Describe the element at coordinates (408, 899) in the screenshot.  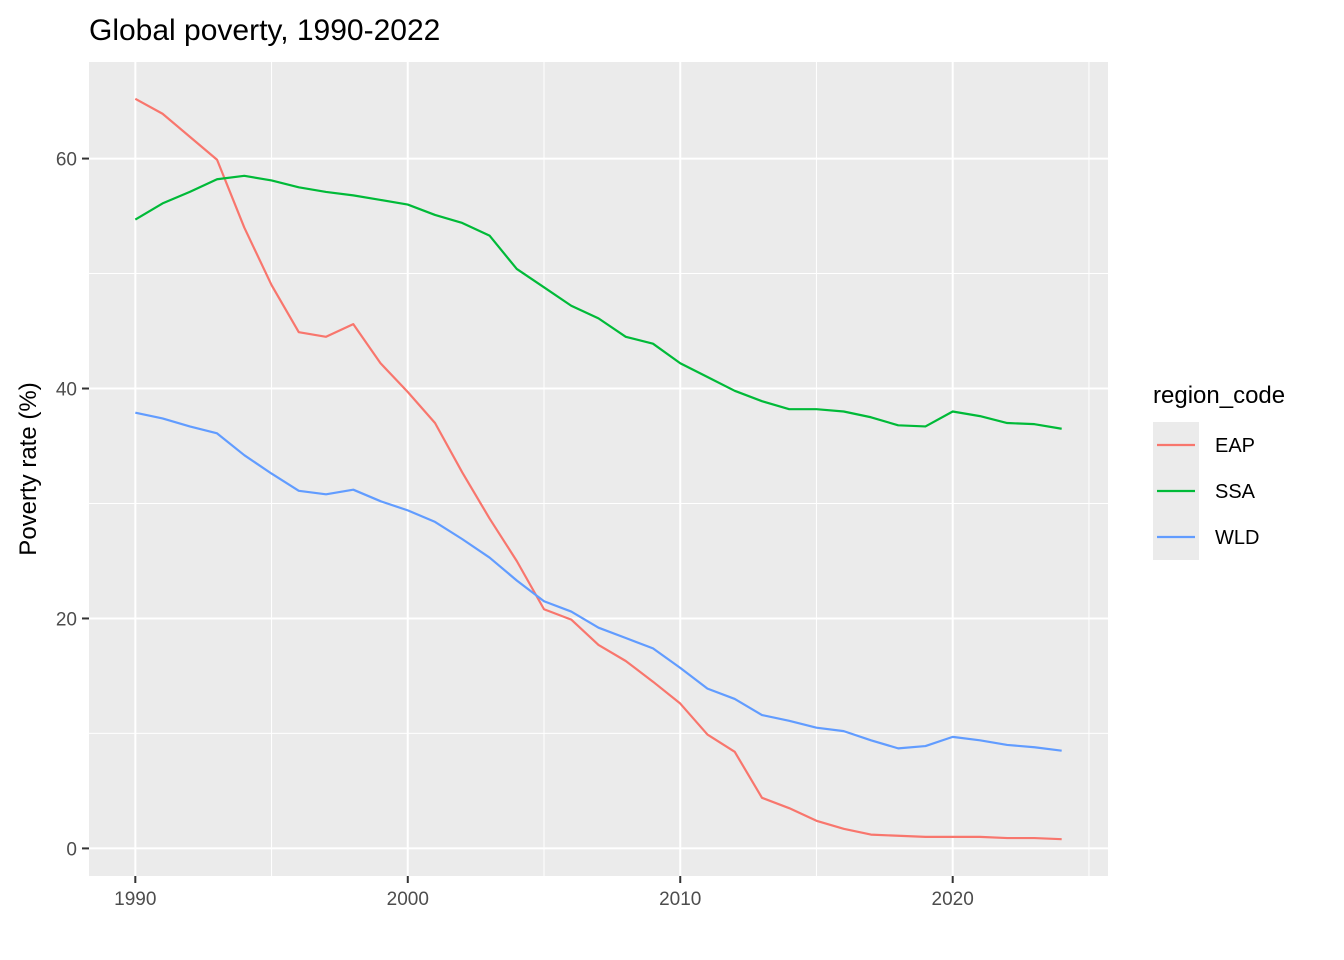
I see `x-tick-label: 2000` at that location.